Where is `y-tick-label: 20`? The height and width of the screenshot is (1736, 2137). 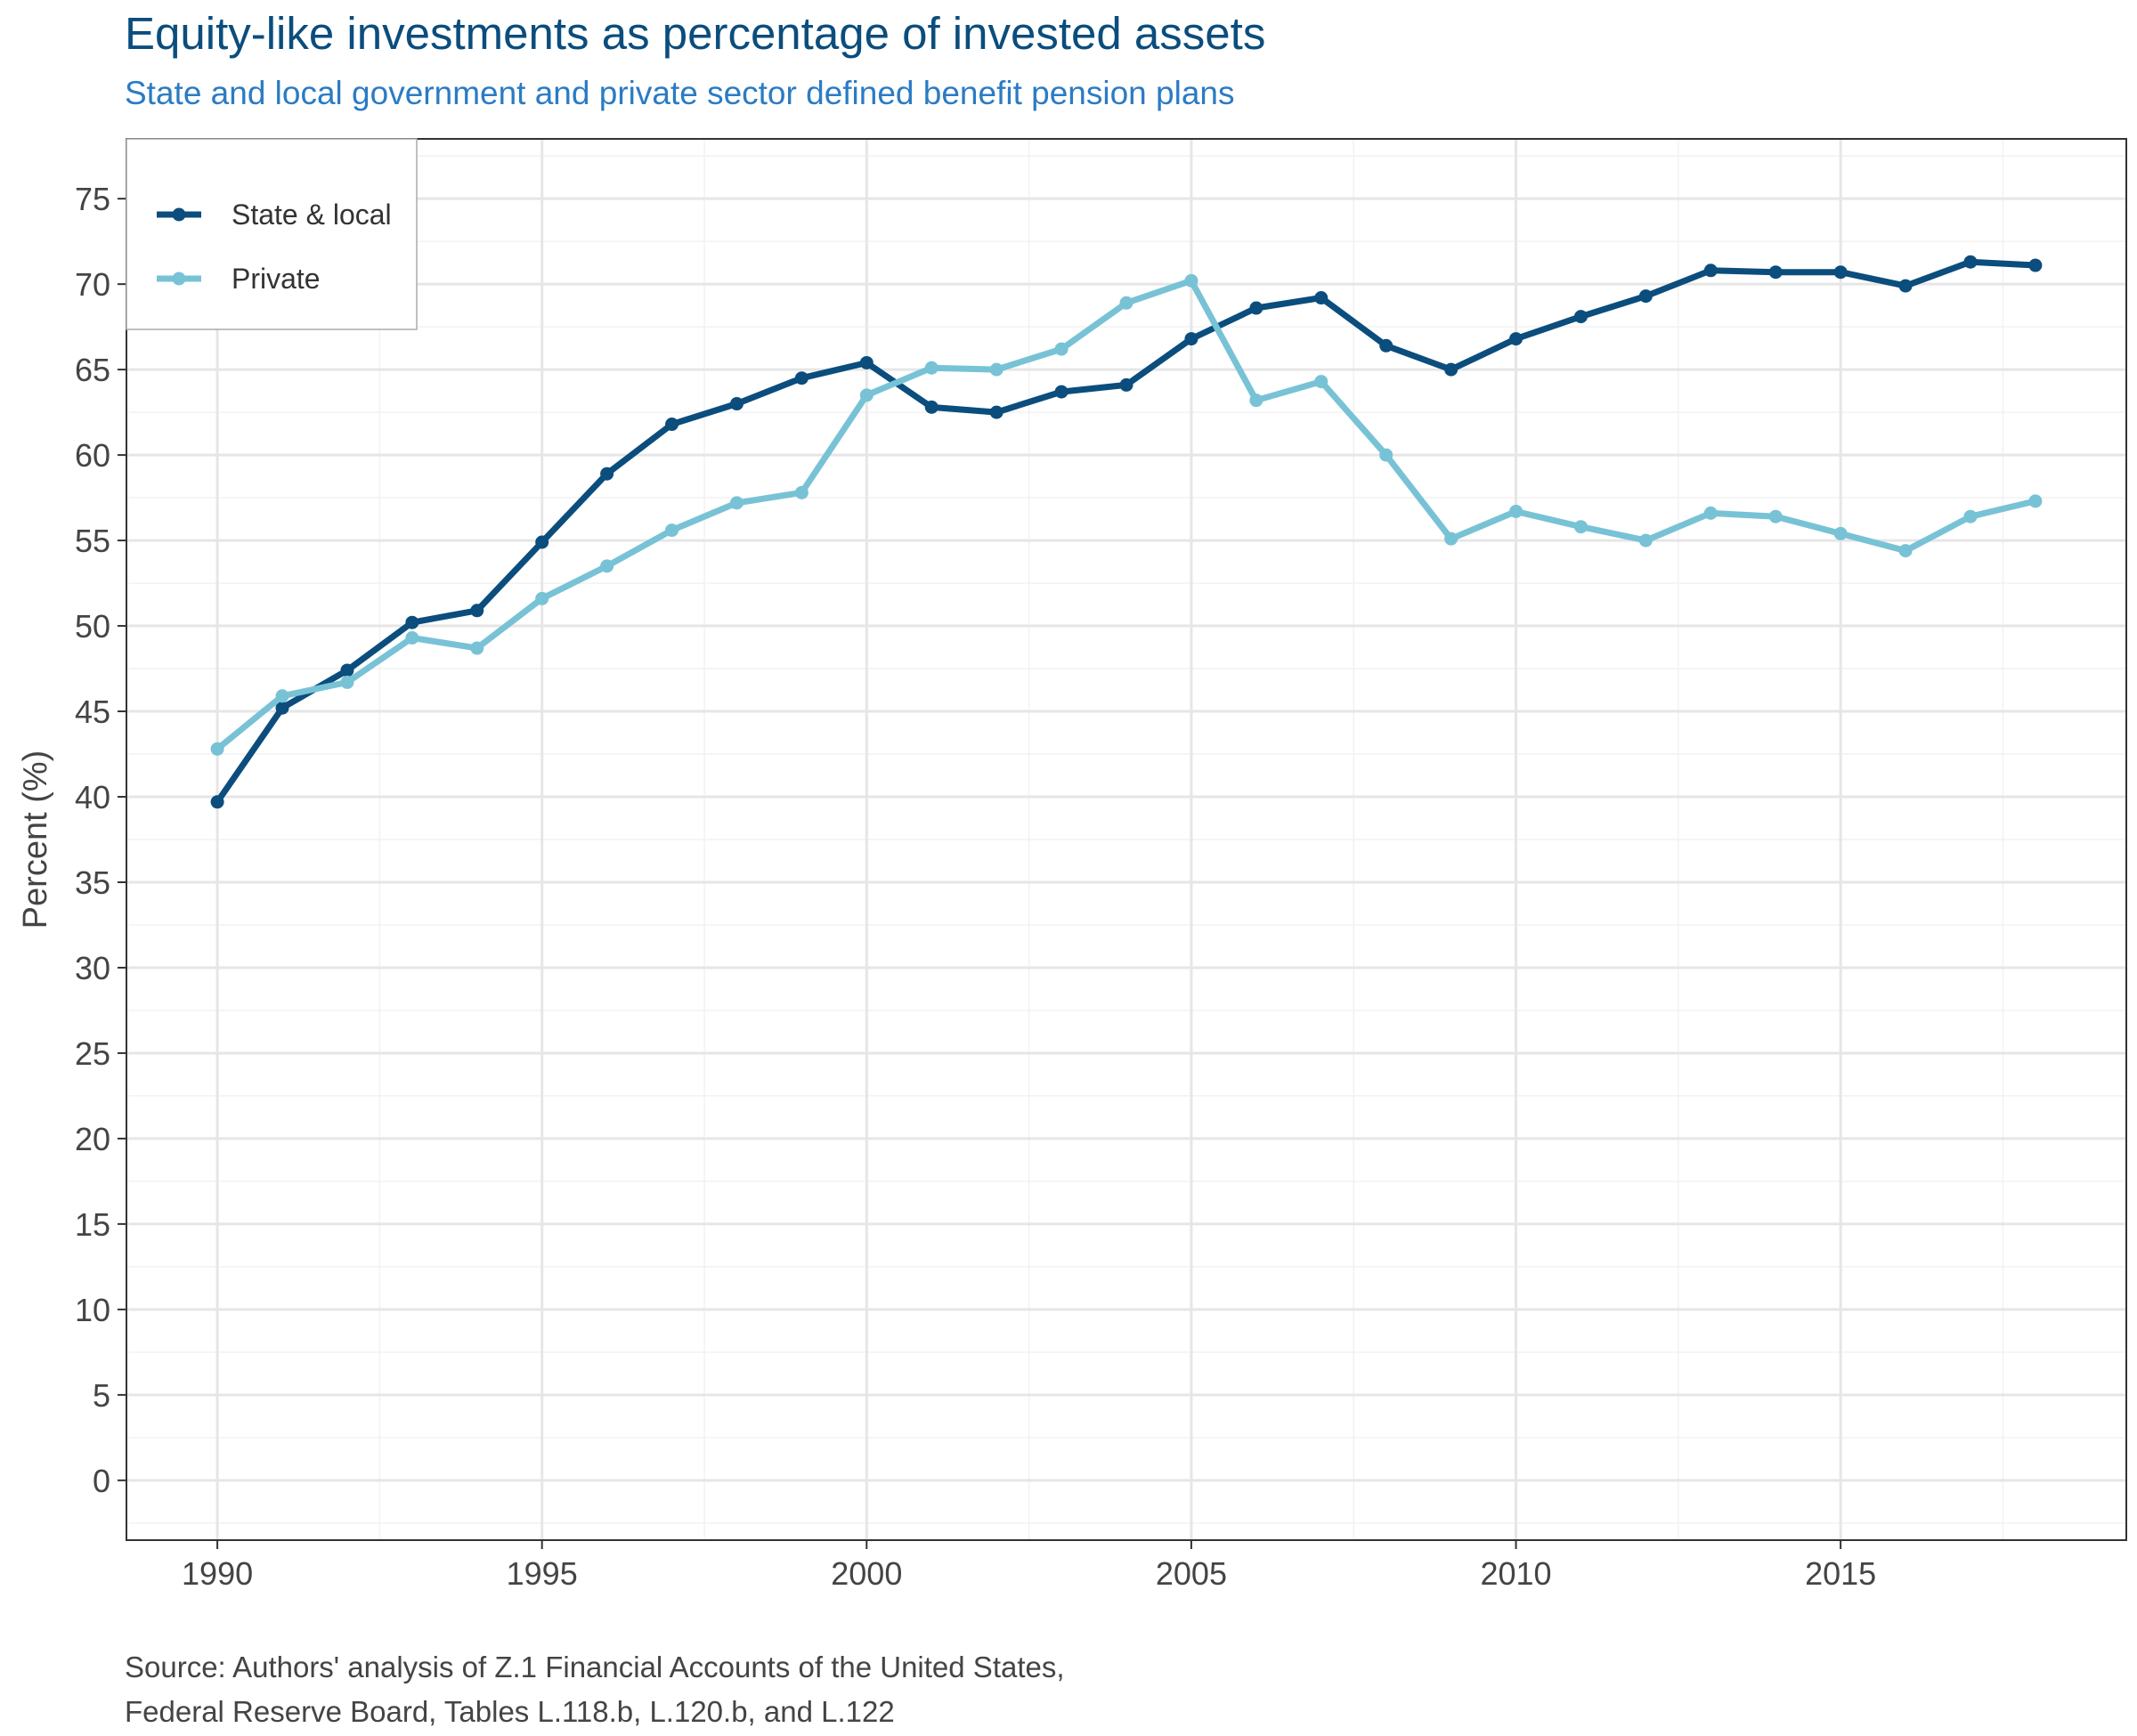
y-tick-label: 20 is located at coordinates (92, 1139).